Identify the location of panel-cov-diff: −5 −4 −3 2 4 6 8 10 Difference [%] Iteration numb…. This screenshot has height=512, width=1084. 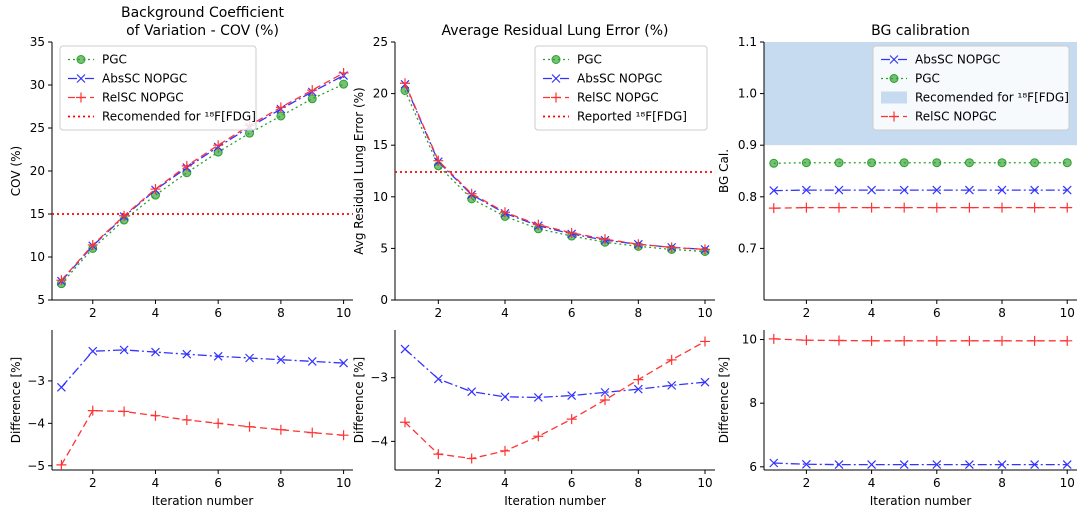
(181, 419).